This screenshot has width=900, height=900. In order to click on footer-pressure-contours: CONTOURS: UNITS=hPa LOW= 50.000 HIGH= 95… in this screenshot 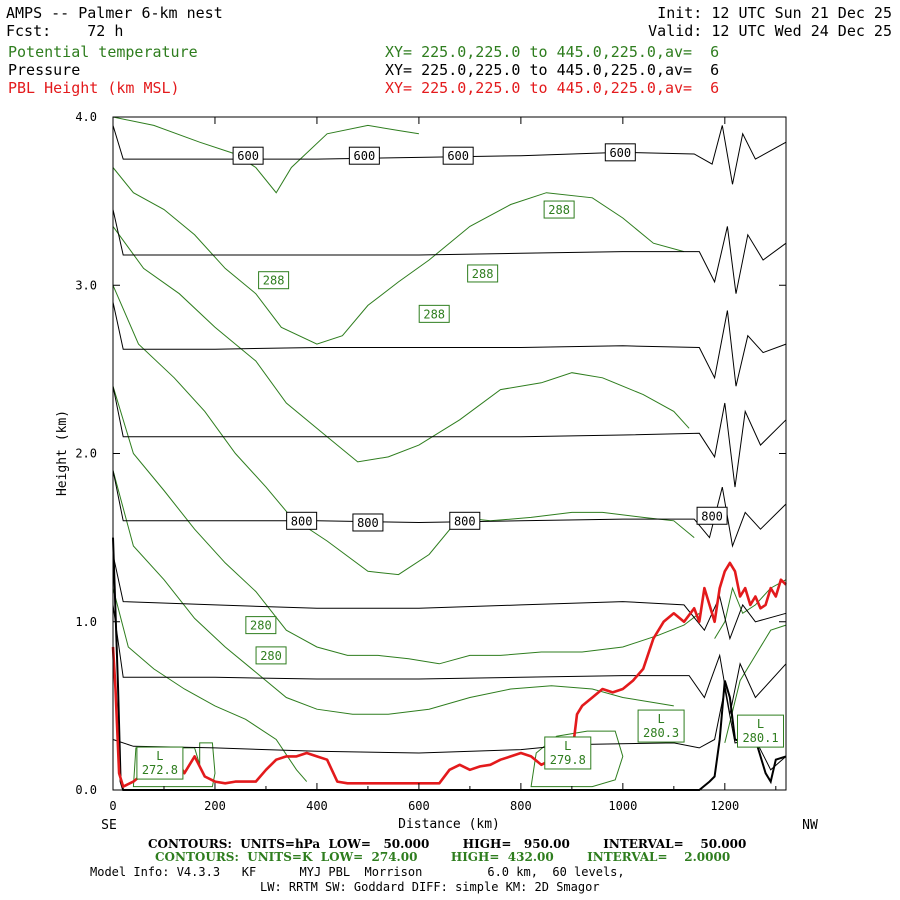, I will do `click(447, 844)`.